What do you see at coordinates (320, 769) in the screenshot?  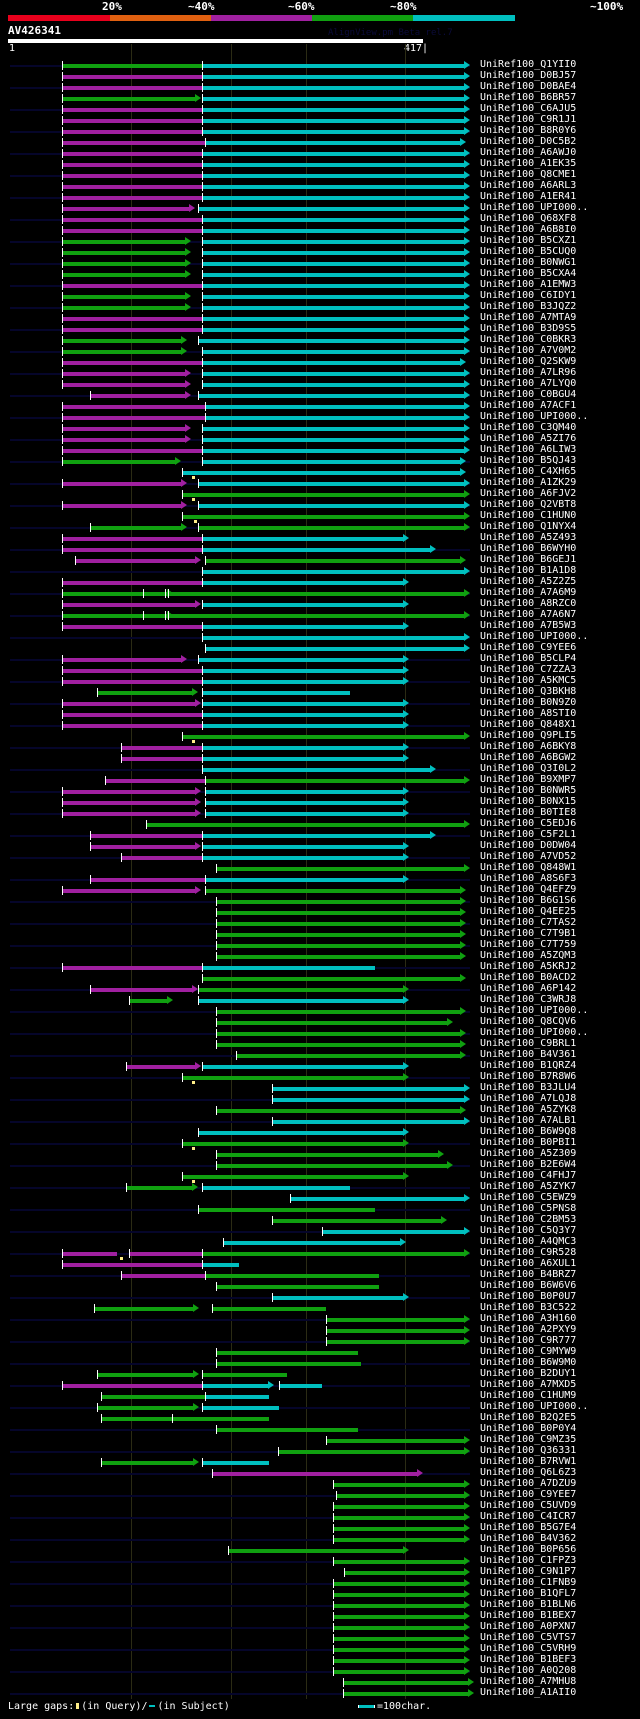 I see `alignment-row: UniRef100_Q3I0L2` at bounding box center [320, 769].